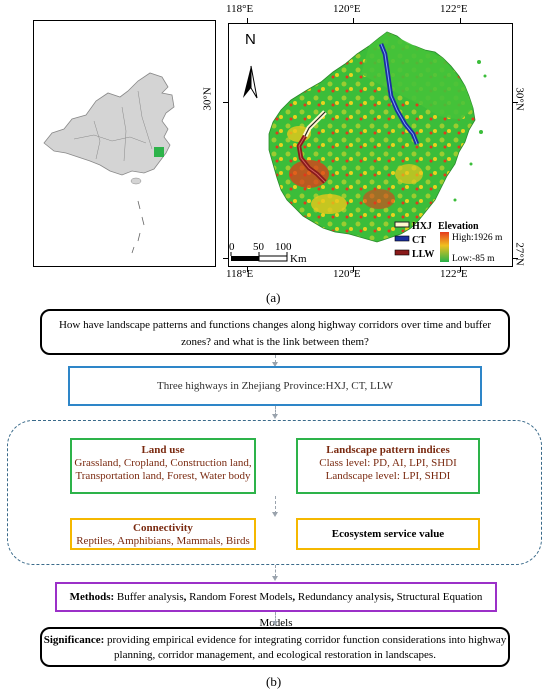  I want to click on lon-label-bottom-120: 120°E, so click(347, 274).